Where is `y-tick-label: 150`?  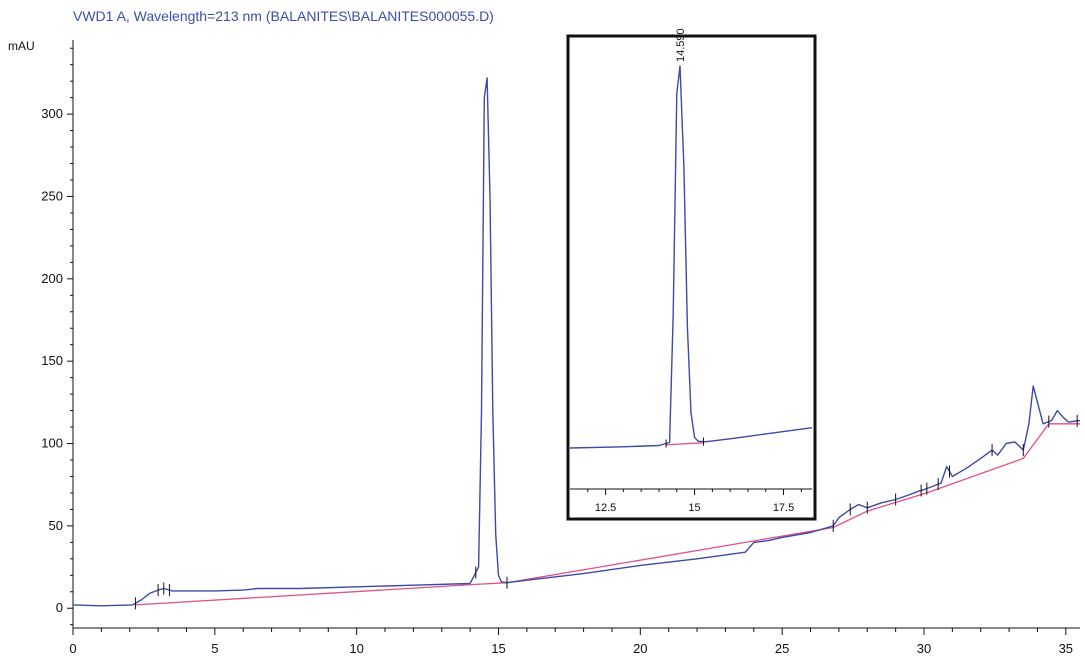 y-tick-label: 150 is located at coordinates (52, 360).